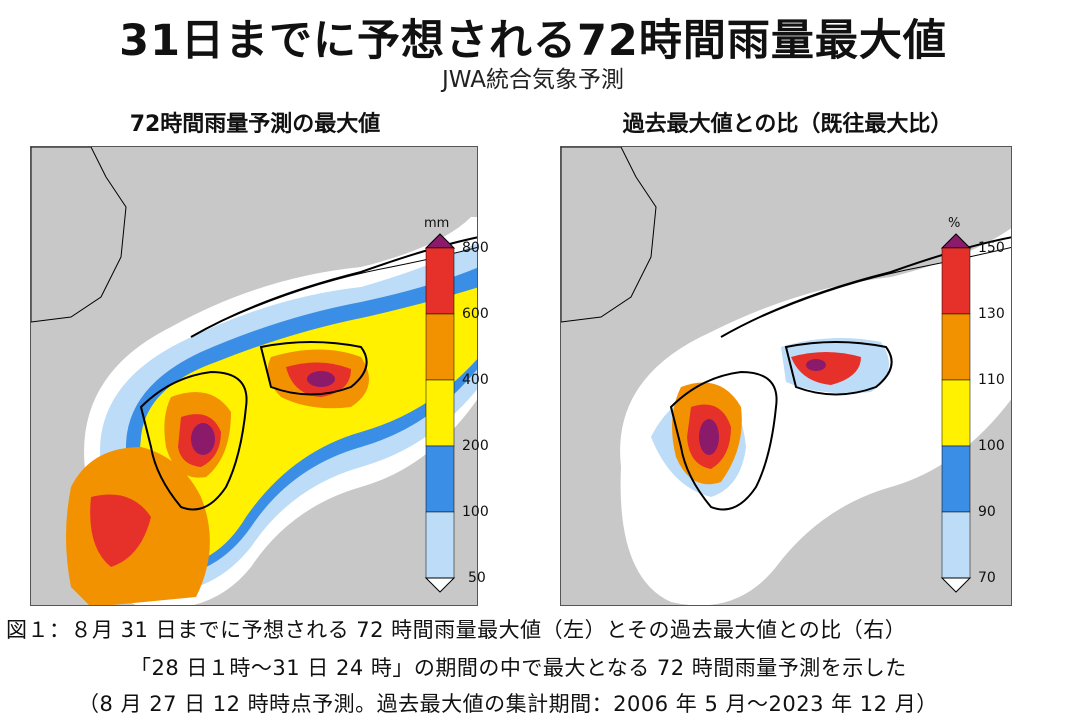 The width and height of the screenshot is (1066, 722). What do you see at coordinates (885, 282) in the screenshot?
I see `prefecture-lines` at bounding box center [885, 282].